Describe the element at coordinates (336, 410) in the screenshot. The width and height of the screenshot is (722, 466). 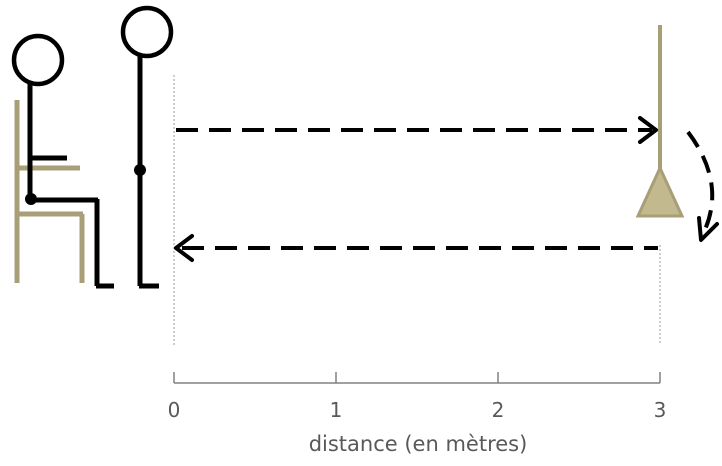
I see `tick-label-1: 1` at that location.